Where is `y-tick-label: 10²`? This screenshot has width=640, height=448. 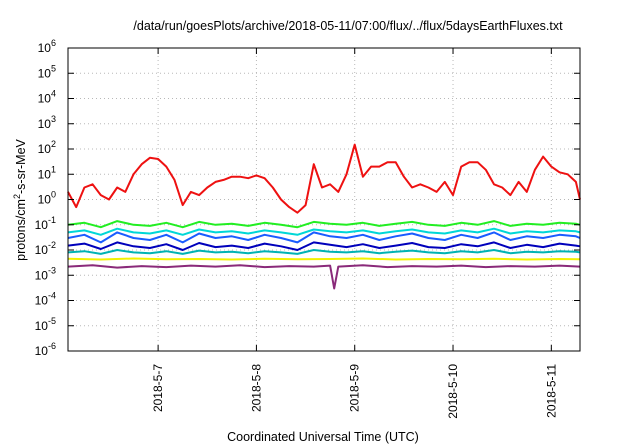 y-tick-label: 10² is located at coordinates (47, 147).